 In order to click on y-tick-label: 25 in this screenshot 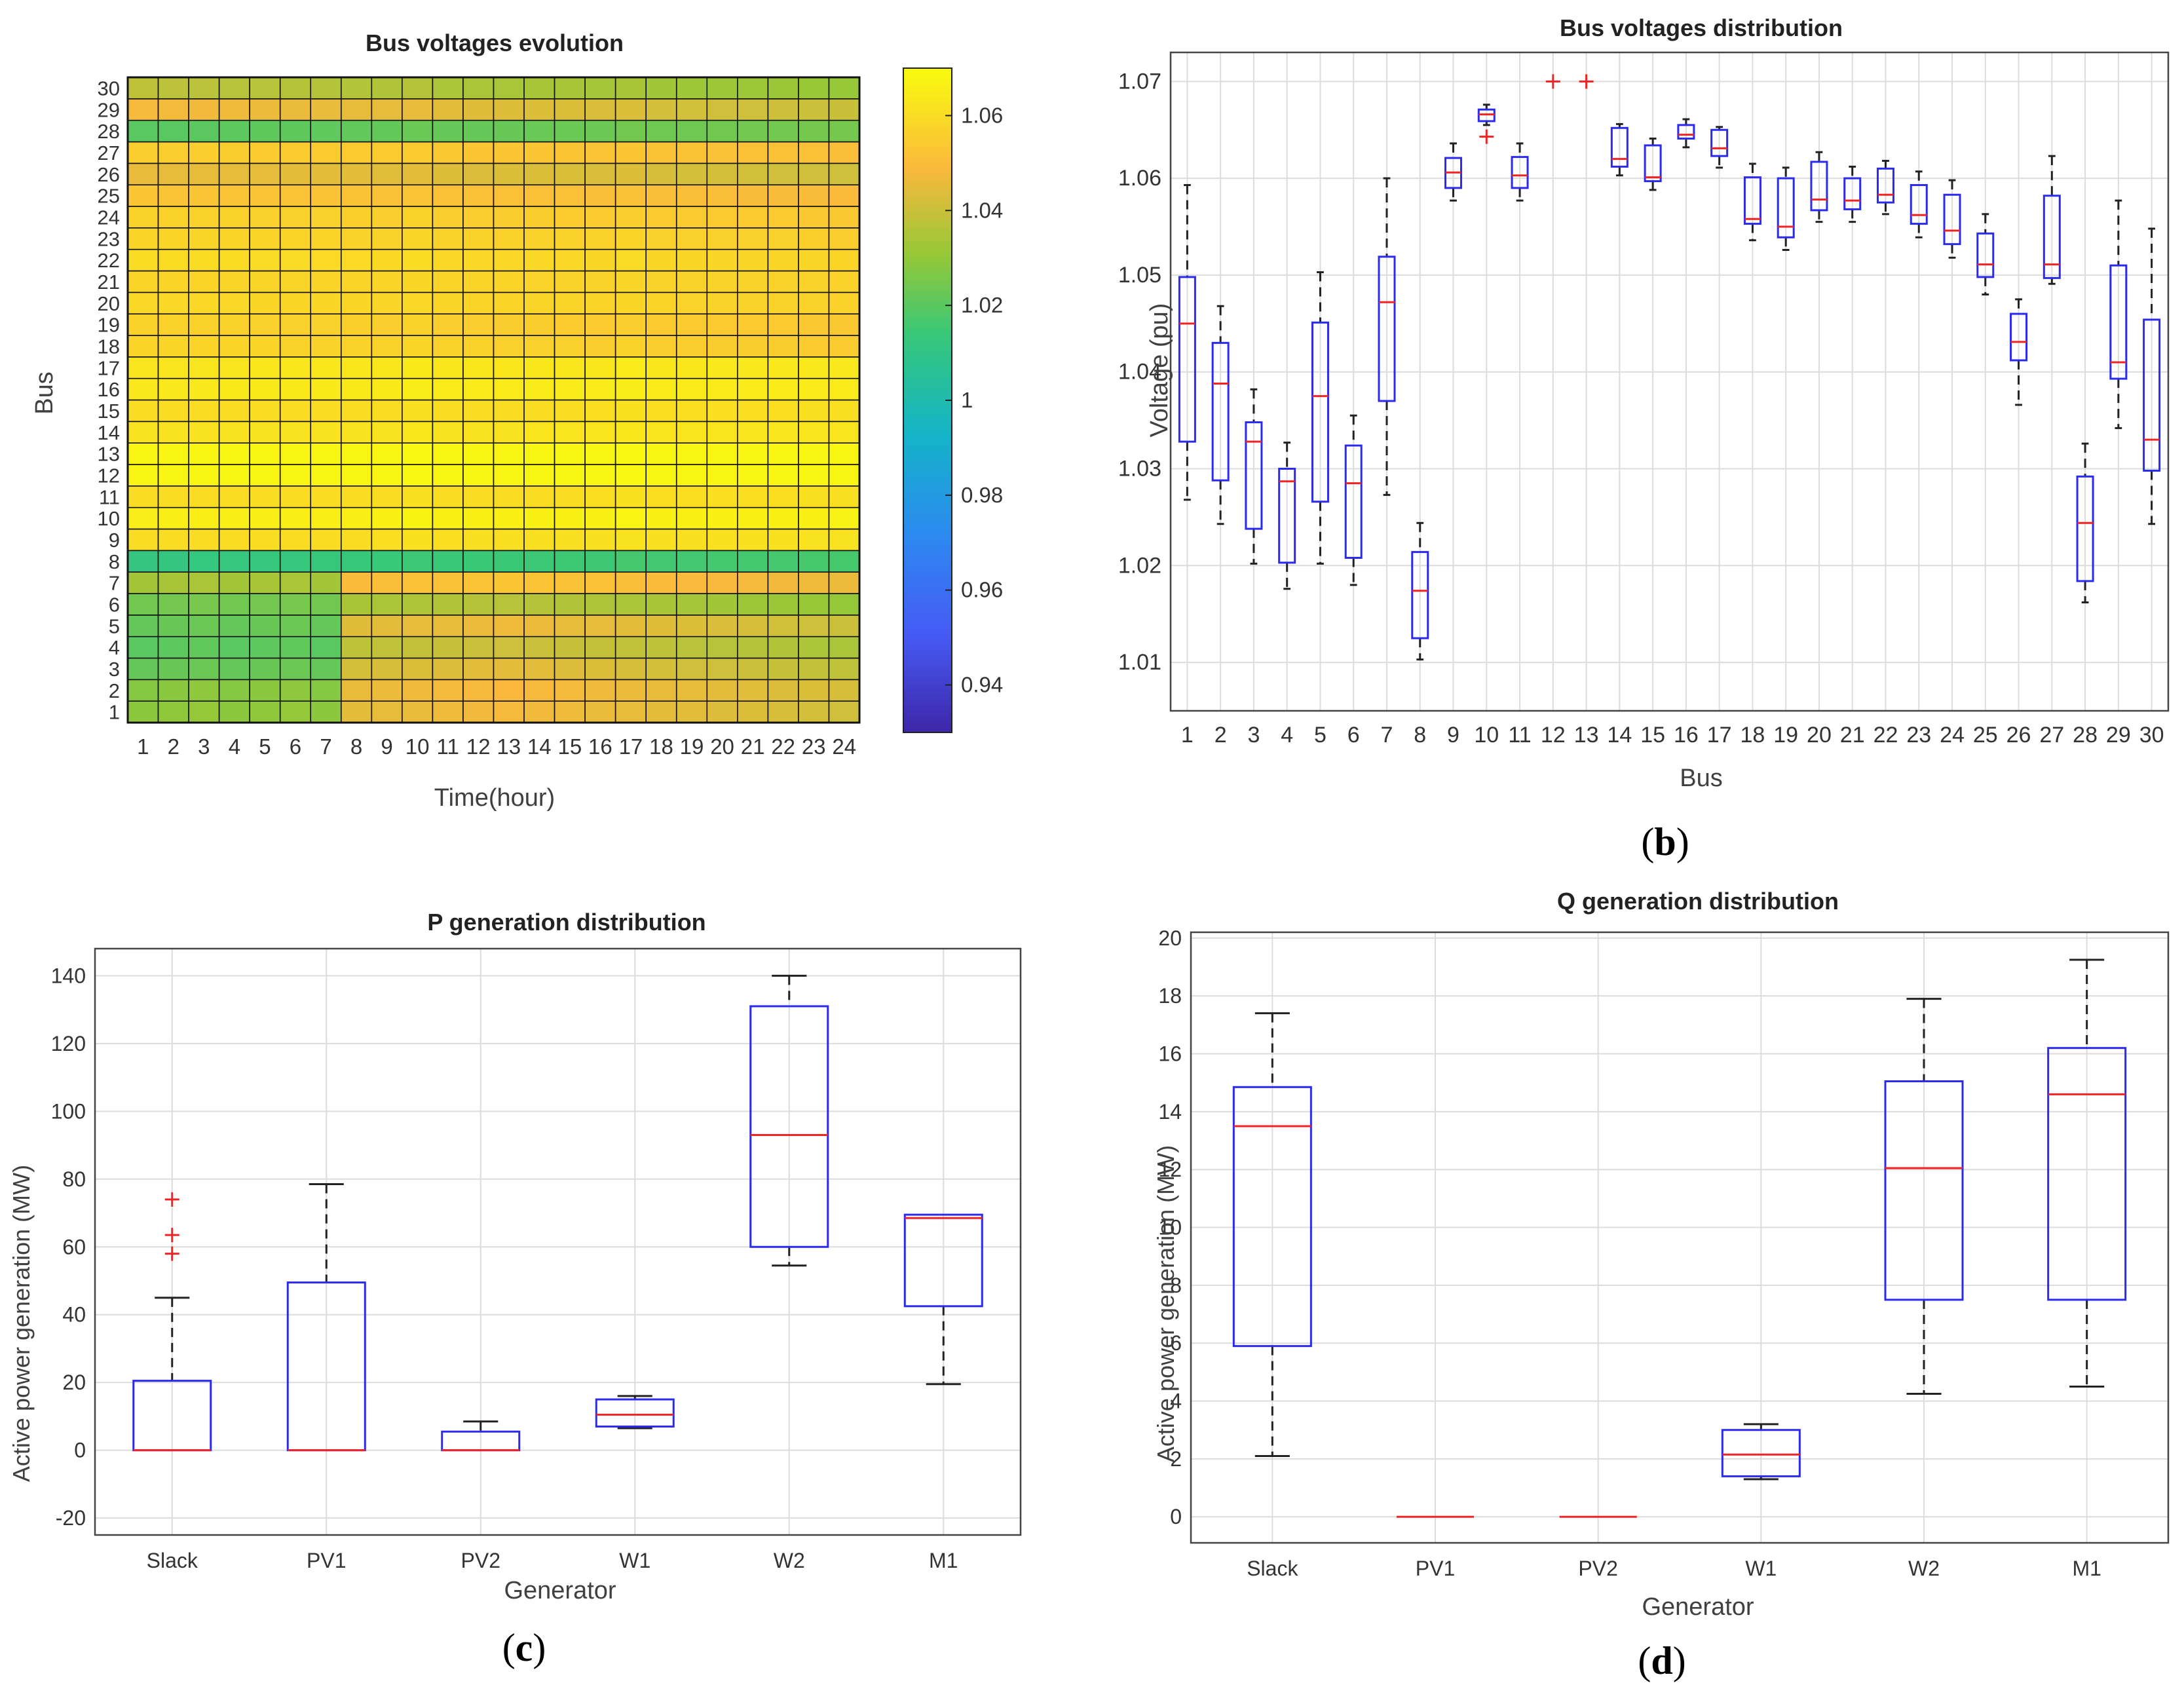, I will do `click(109, 196)`.